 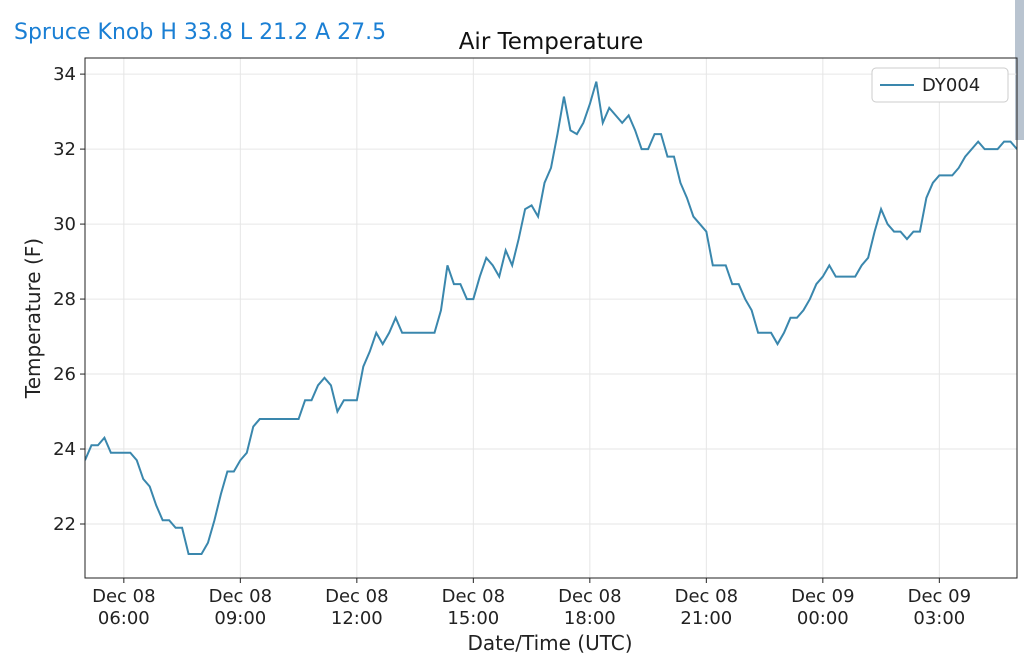 What do you see at coordinates (64, 224) in the screenshot?
I see `y-tick-label: 30` at bounding box center [64, 224].